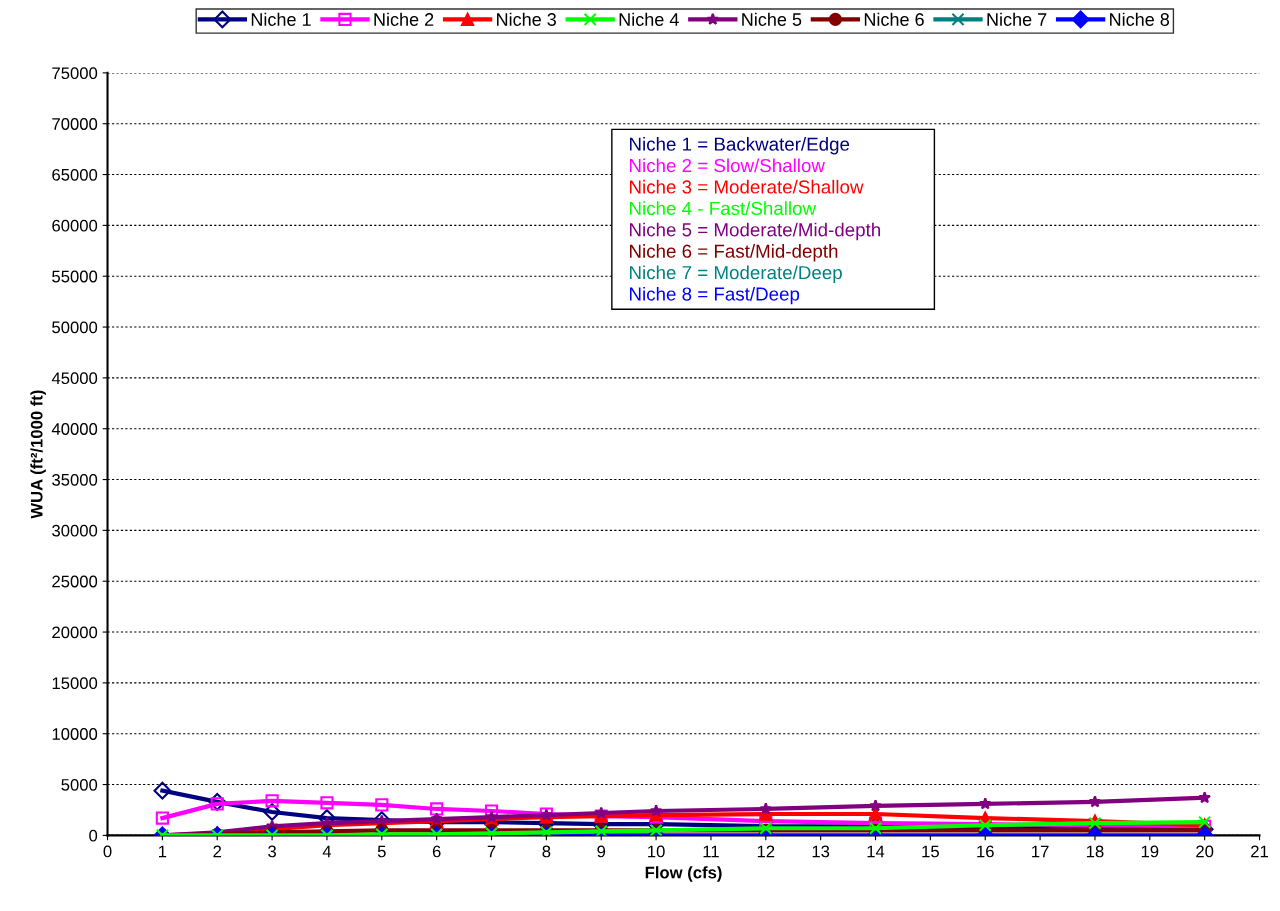 This screenshot has width=1280, height=911. I want to click on y-tick-label: 25000, so click(75, 581).